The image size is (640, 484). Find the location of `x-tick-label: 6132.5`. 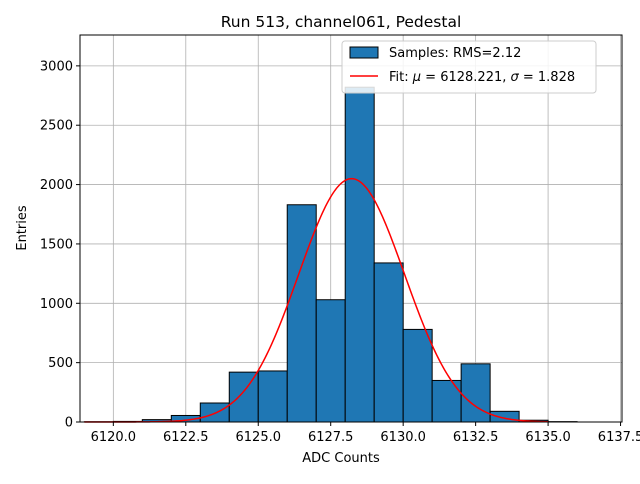

x-tick-label: 6132.5 is located at coordinates (476, 437).